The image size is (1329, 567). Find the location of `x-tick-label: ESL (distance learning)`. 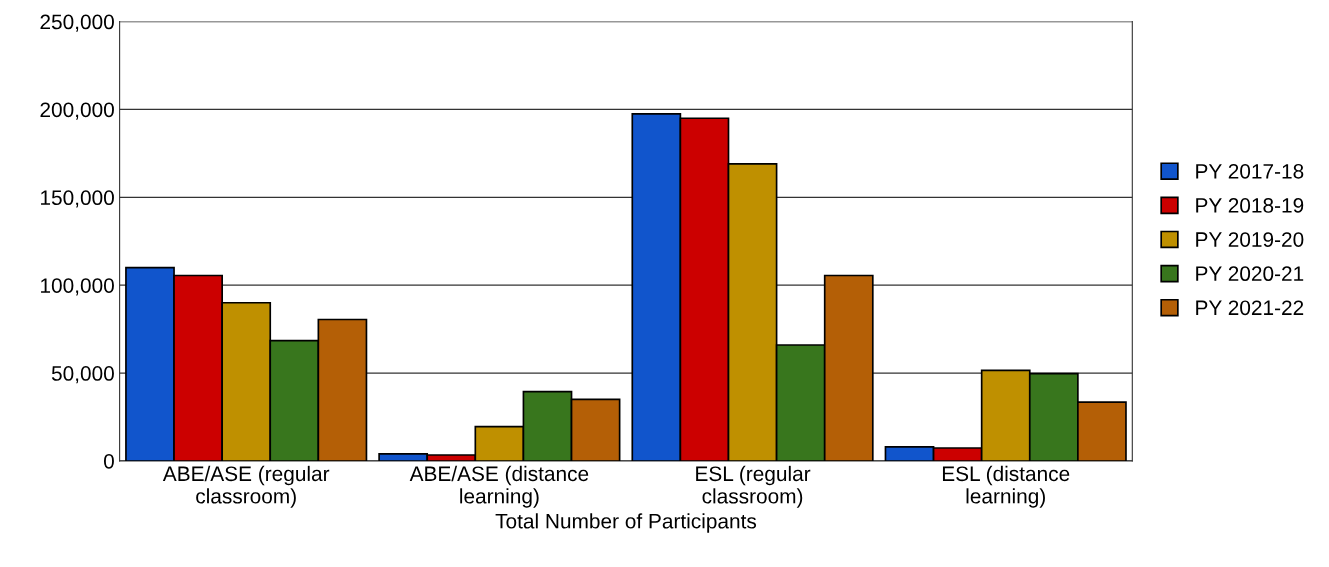

x-tick-label: ESL (distance learning) is located at coordinates (1006, 486).